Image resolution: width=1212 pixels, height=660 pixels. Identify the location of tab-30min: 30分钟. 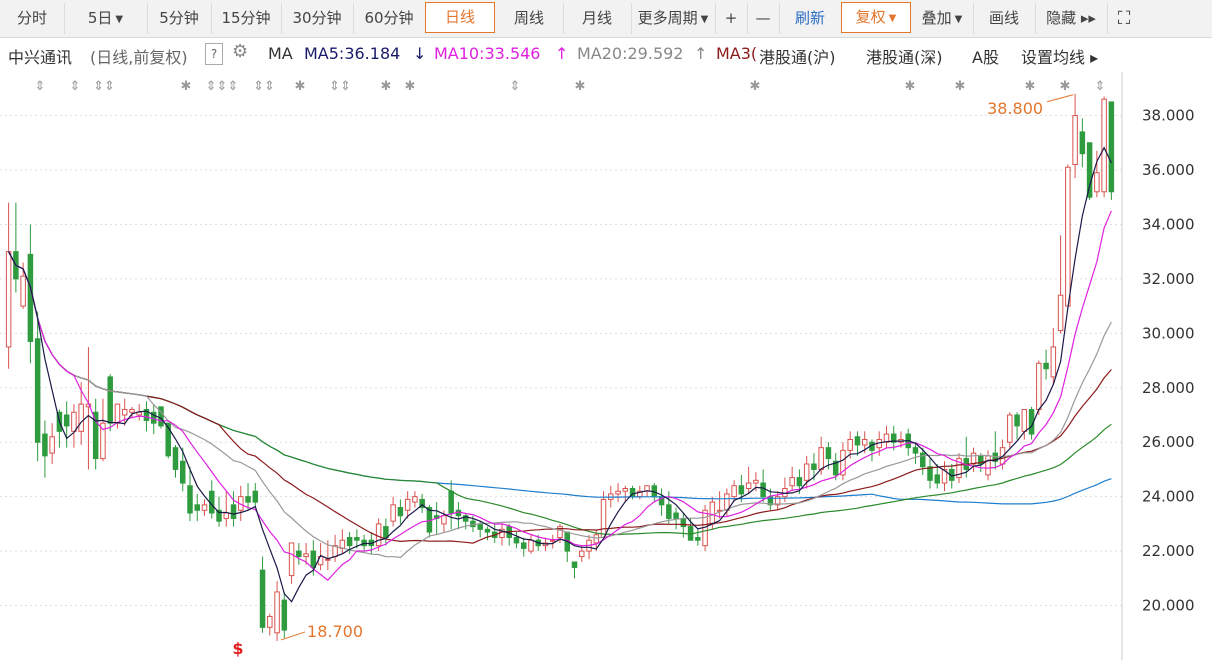
(317, 18).